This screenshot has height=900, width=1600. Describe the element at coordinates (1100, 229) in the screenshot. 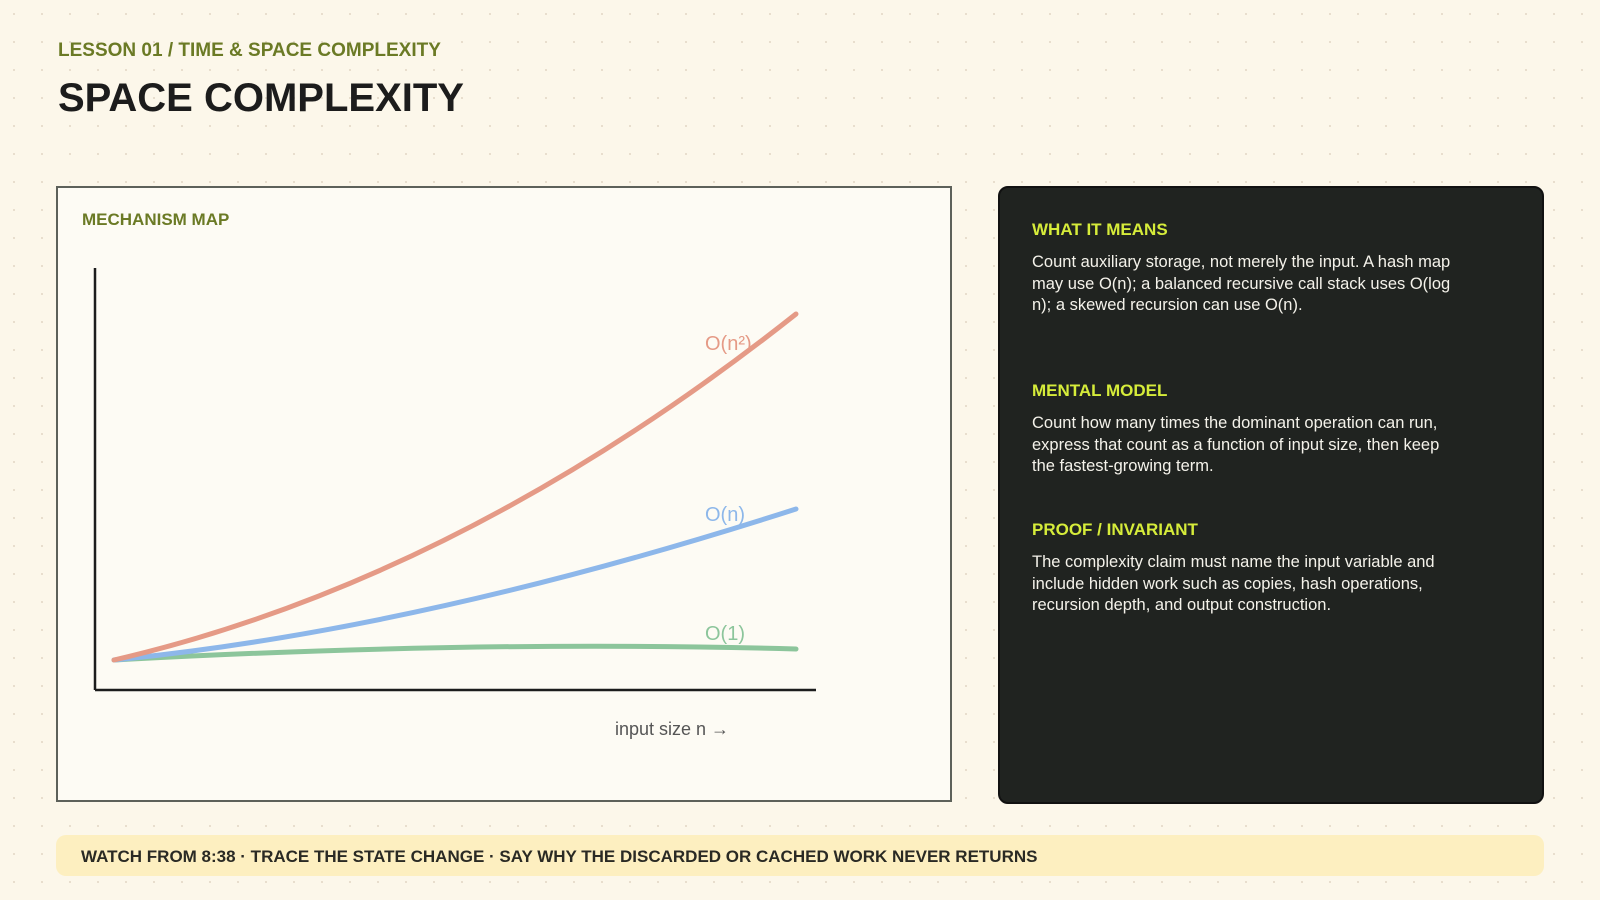

I see `note-heading: WHAT IT MEANS` at that location.